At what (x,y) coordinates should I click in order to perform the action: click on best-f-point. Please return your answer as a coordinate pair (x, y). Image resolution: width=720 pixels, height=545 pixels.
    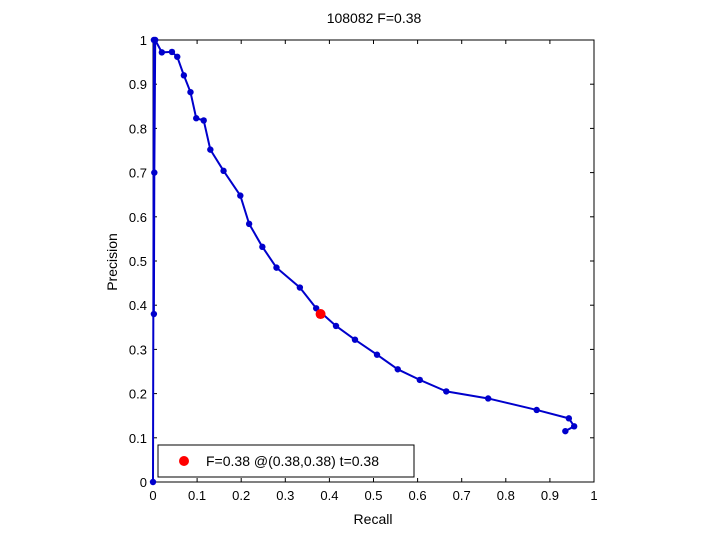
    Looking at the image, I should click on (320, 314).